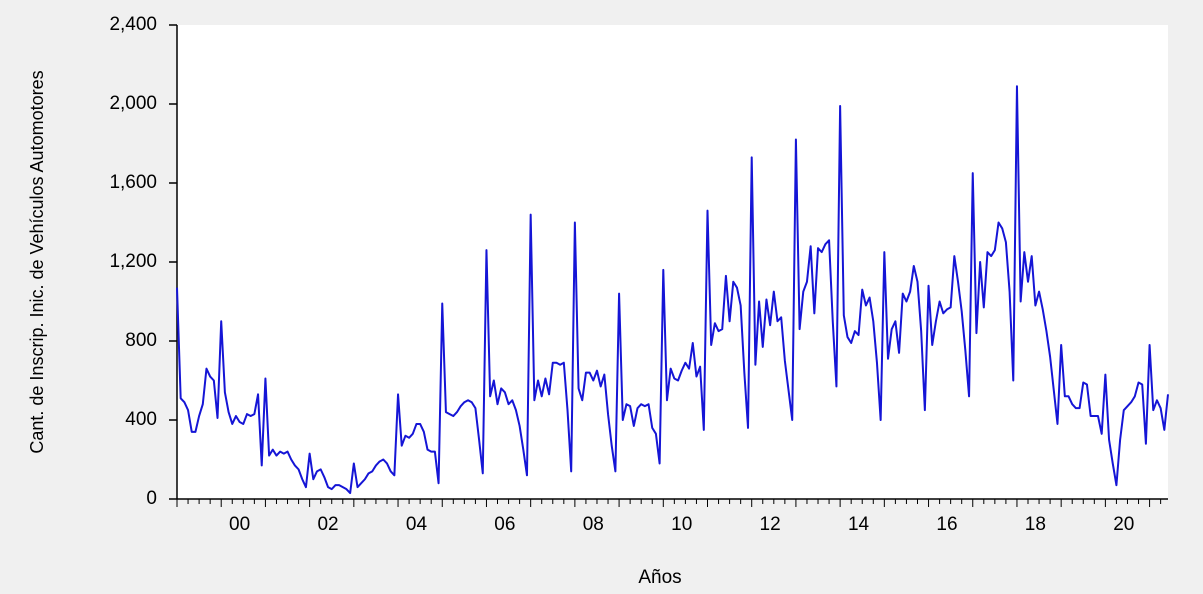 The height and width of the screenshot is (594, 1203). Describe the element at coordinates (504, 524) in the screenshot. I see `x-tick-label: 06` at that location.